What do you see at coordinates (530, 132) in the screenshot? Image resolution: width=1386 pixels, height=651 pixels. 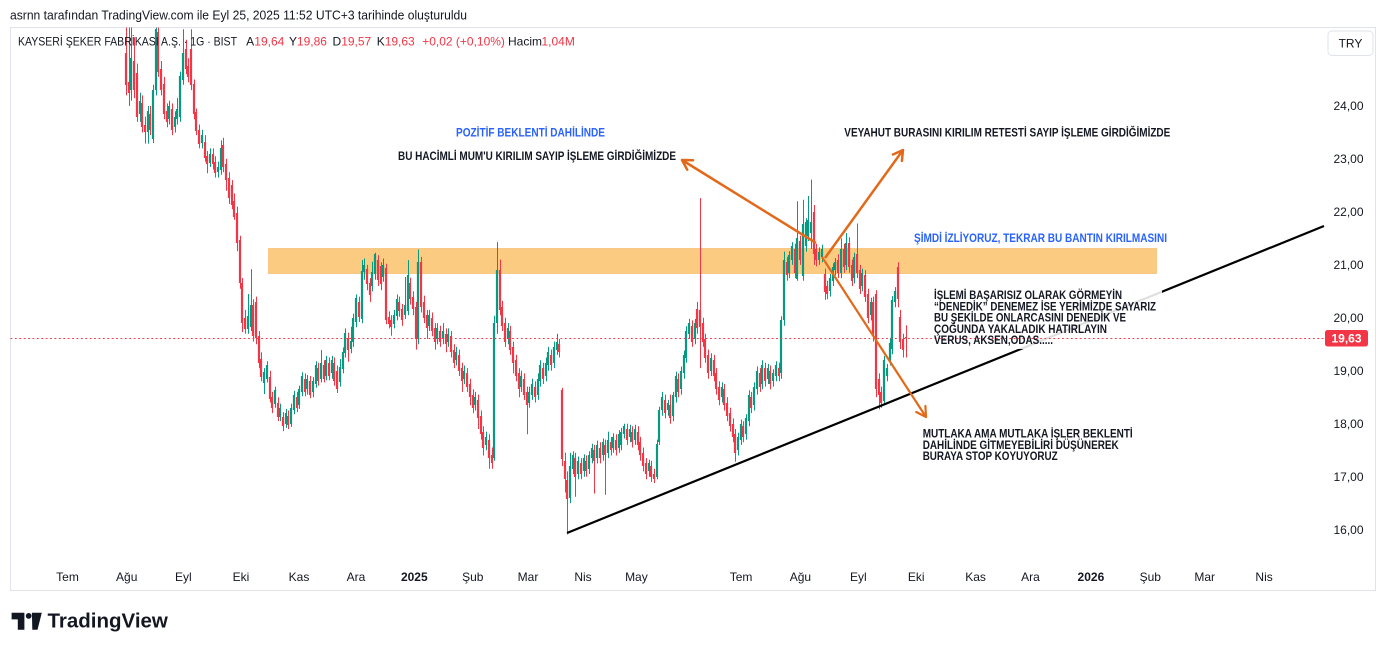 I see `svg-text: POZİTİF BEKLENTİ DAHİLİNDE` at bounding box center [530, 132].